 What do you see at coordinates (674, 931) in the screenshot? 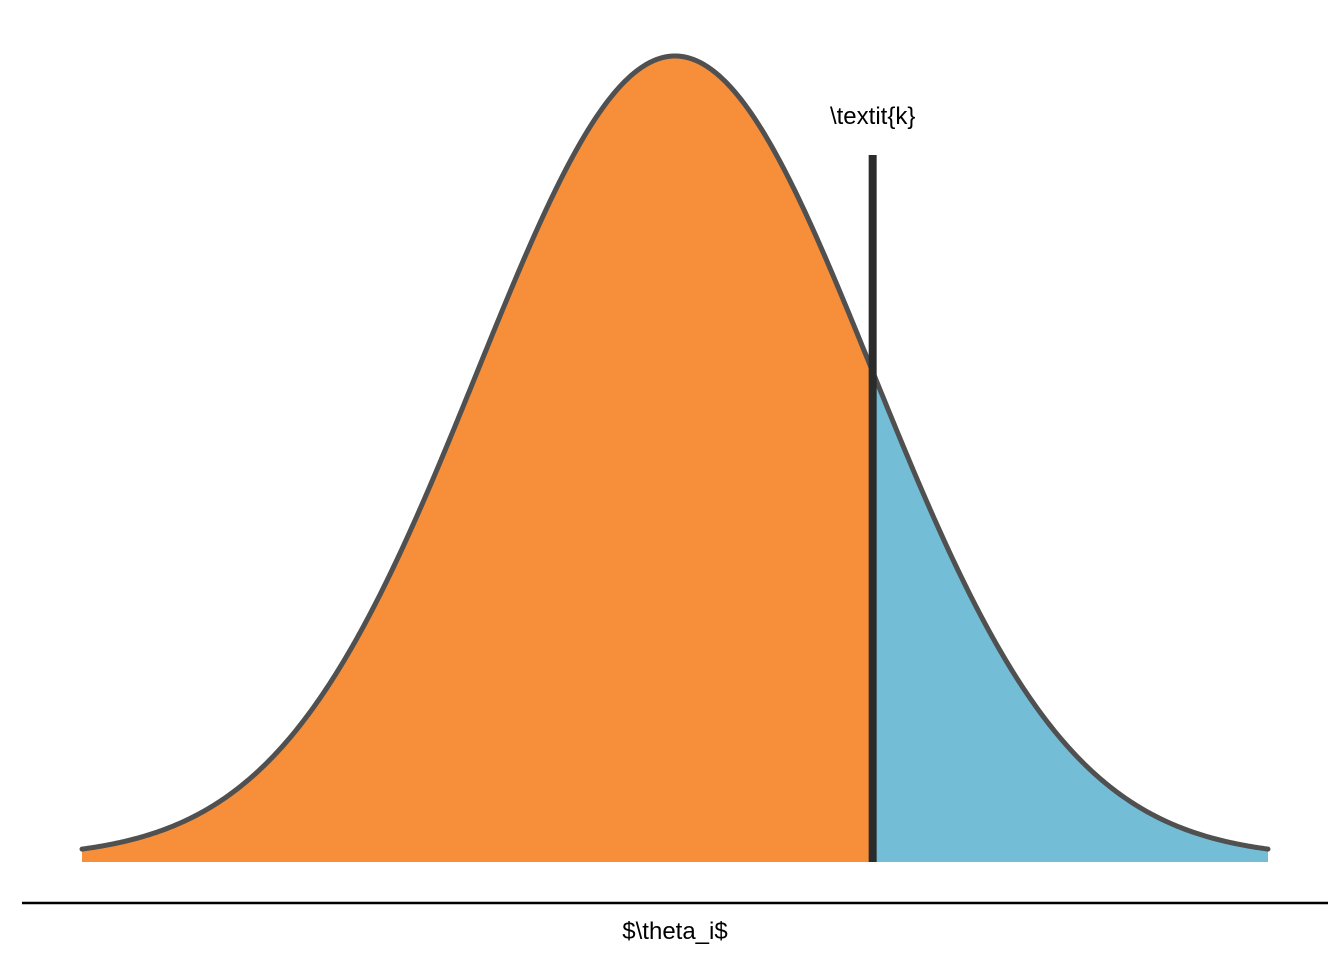
I see `x-axis-title: $\theta_i$` at bounding box center [674, 931].